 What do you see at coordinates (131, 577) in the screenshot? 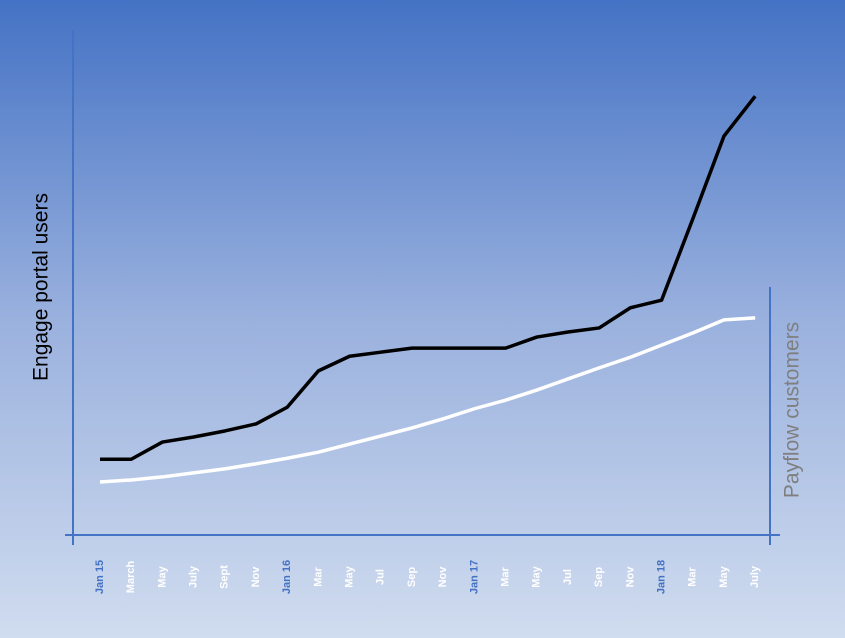
I see `x-tick-label: March` at bounding box center [131, 577].